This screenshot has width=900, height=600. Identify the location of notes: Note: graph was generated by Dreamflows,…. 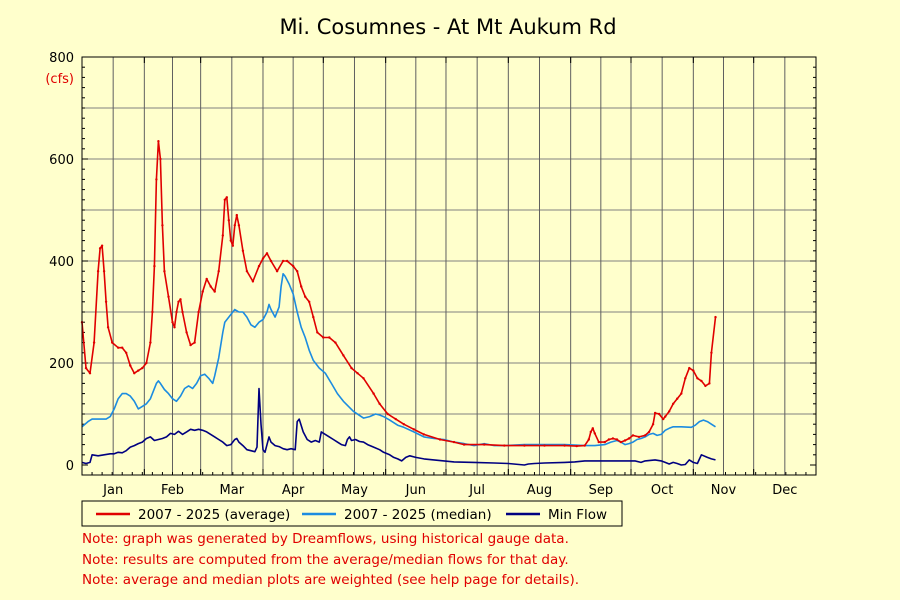
(330, 560).